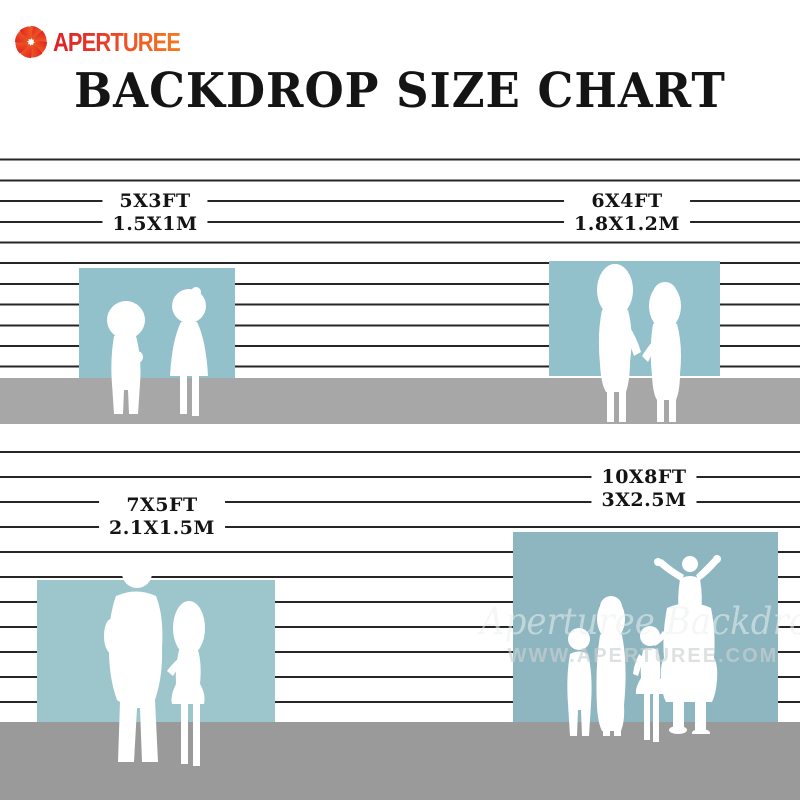 This screenshot has height=800, width=800. Describe the element at coordinates (186, 683) in the screenshot. I see `girl-silhouette` at that location.